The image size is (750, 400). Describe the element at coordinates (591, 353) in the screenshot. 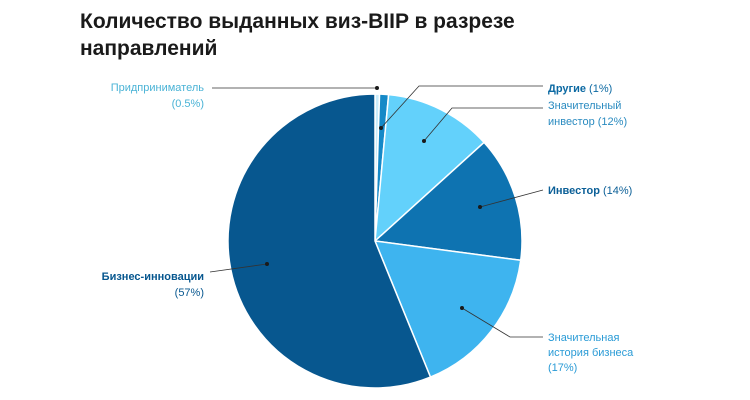

I see `slice-label-значительная-история-бизнеса: Значительная история бизнеса (17%)` at that location.